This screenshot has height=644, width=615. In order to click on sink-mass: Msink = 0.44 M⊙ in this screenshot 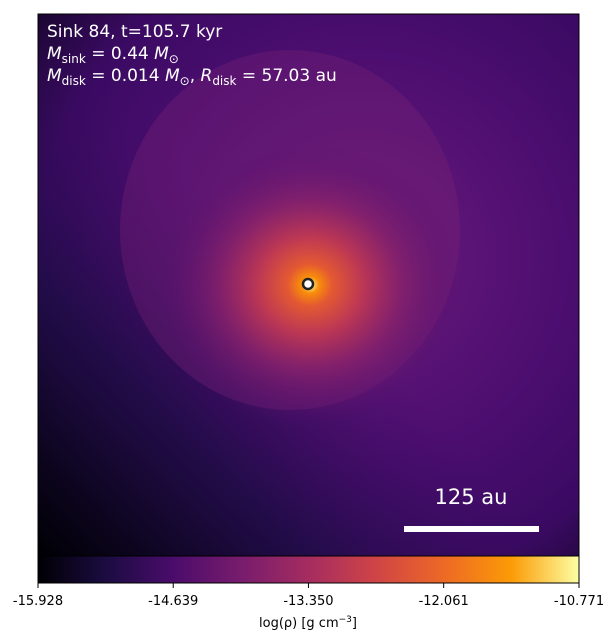, I will do `click(113, 55)`.